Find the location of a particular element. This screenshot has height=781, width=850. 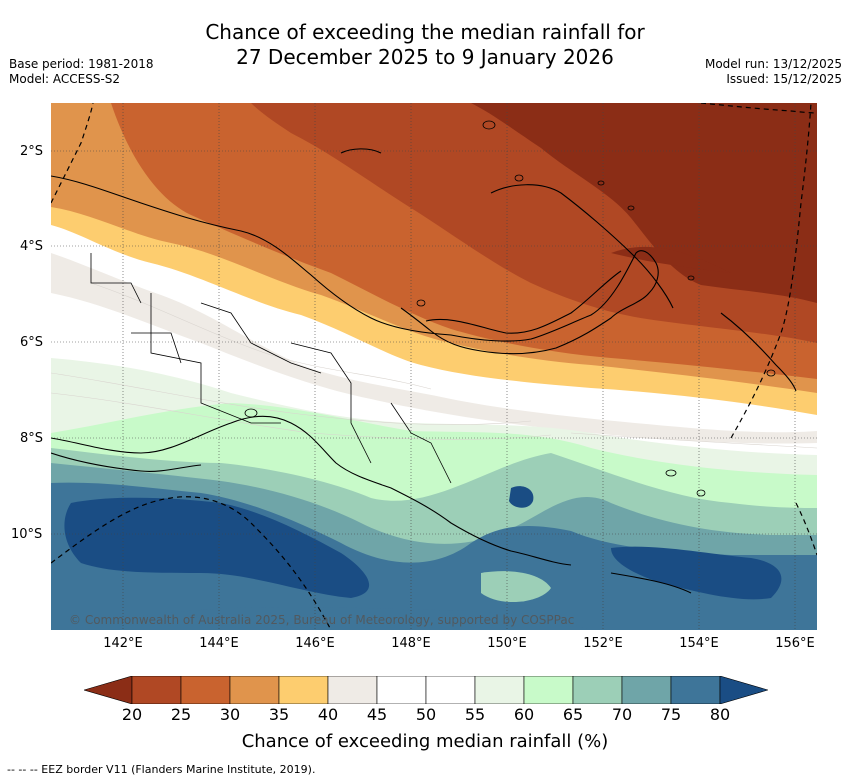

colorbar-tick-30: 30 is located at coordinates (230, 714).